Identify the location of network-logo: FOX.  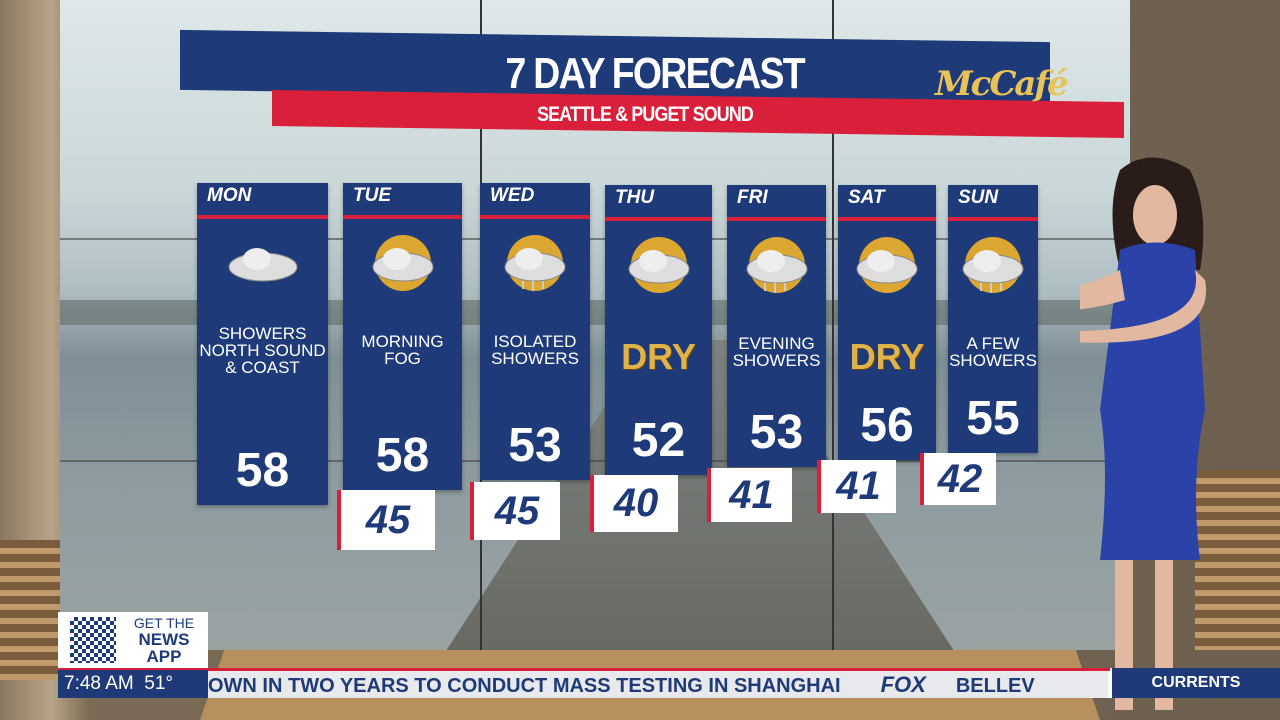
(903, 684).